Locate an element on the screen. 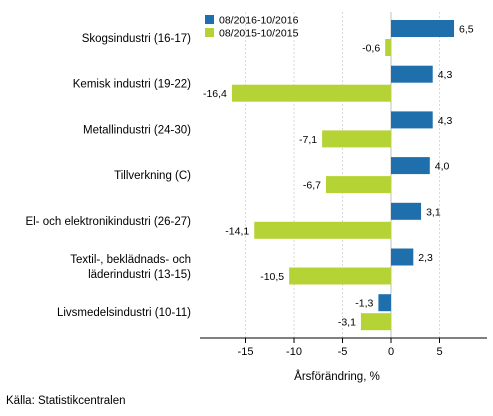 The image size is (493, 416). x-axis-title: Årsförändring, % is located at coordinates (337, 376).